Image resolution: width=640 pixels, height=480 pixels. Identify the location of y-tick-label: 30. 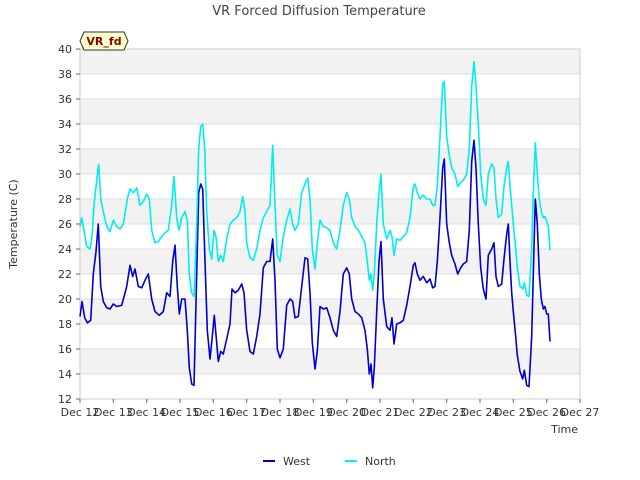
(65, 174).